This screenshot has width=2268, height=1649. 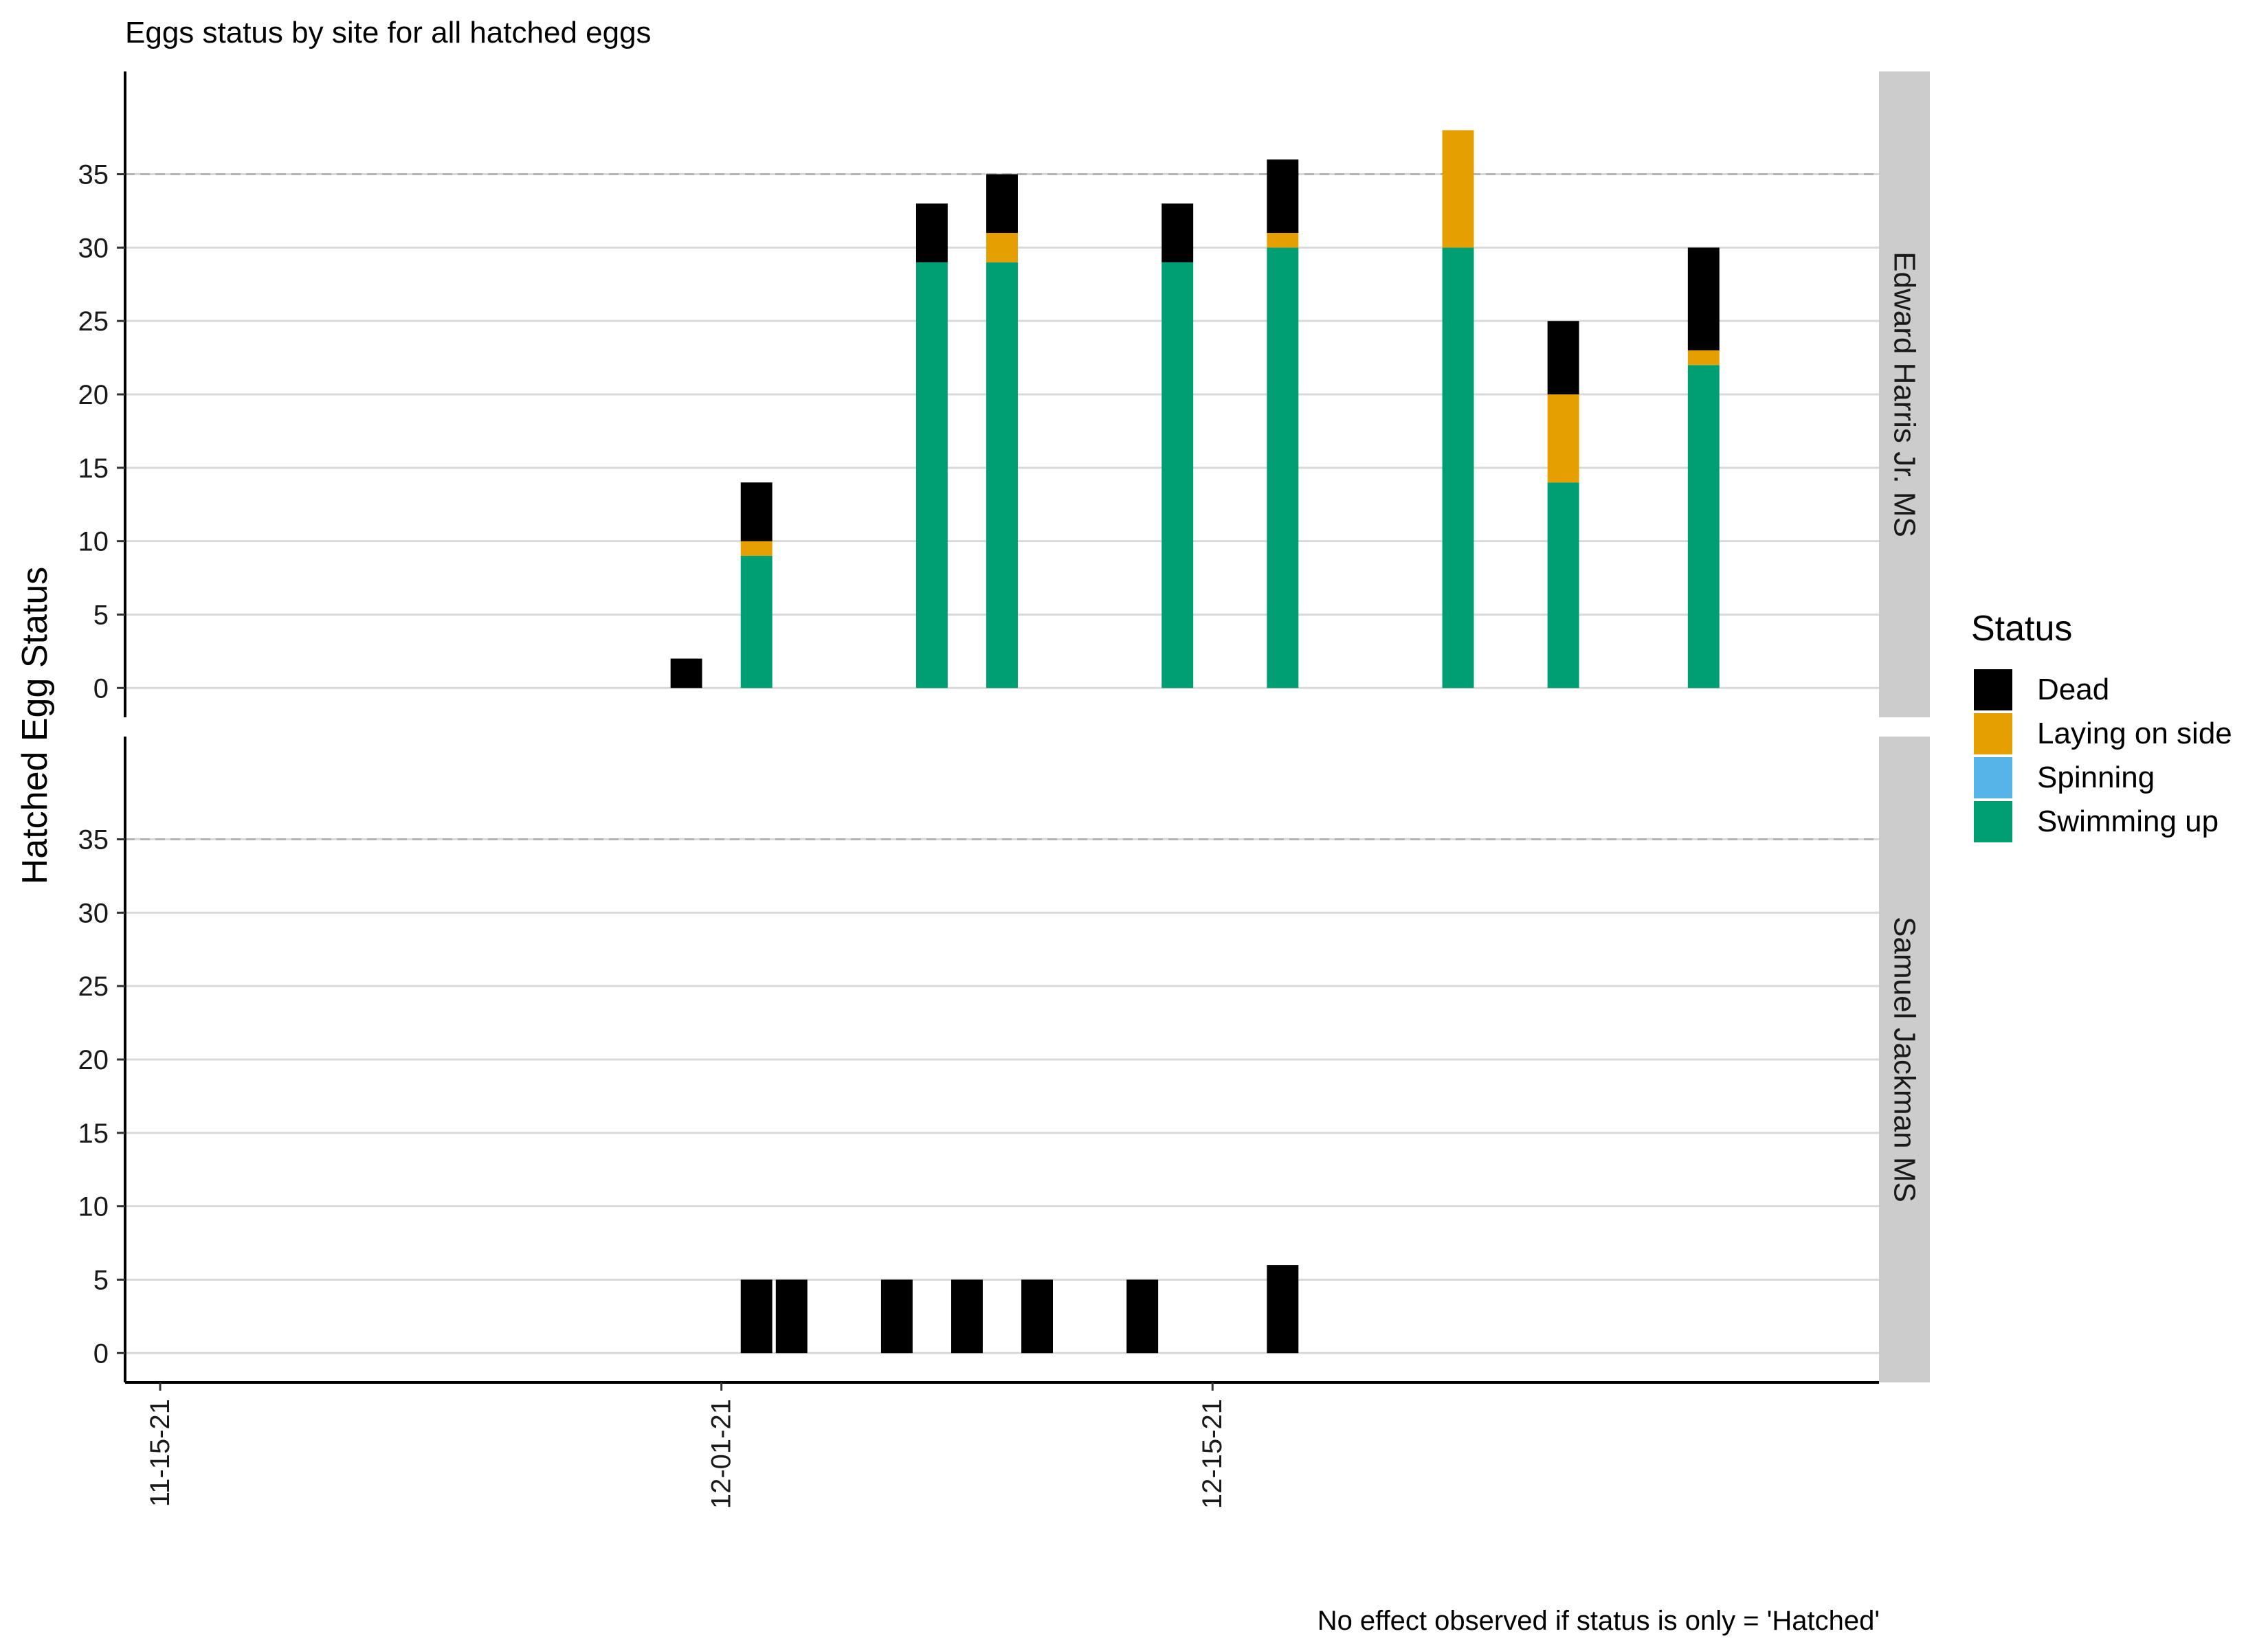 What do you see at coordinates (2134, 733) in the screenshot?
I see `legend-label: Laying on side` at bounding box center [2134, 733].